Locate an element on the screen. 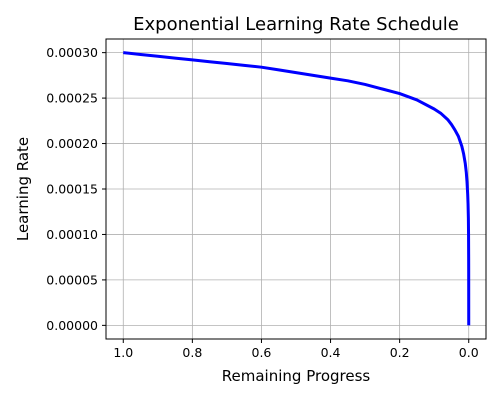  y-tick-label: 0.00000 is located at coordinates (72, 325).